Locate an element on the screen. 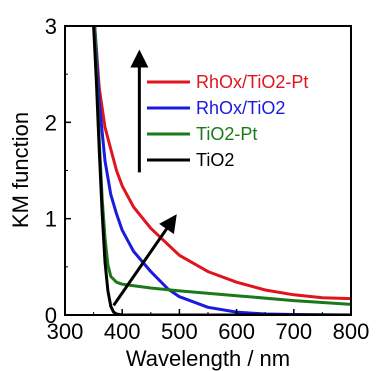 This screenshot has width=376, height=371. x-tick-label: 500 is located at coordinates (179, 331).